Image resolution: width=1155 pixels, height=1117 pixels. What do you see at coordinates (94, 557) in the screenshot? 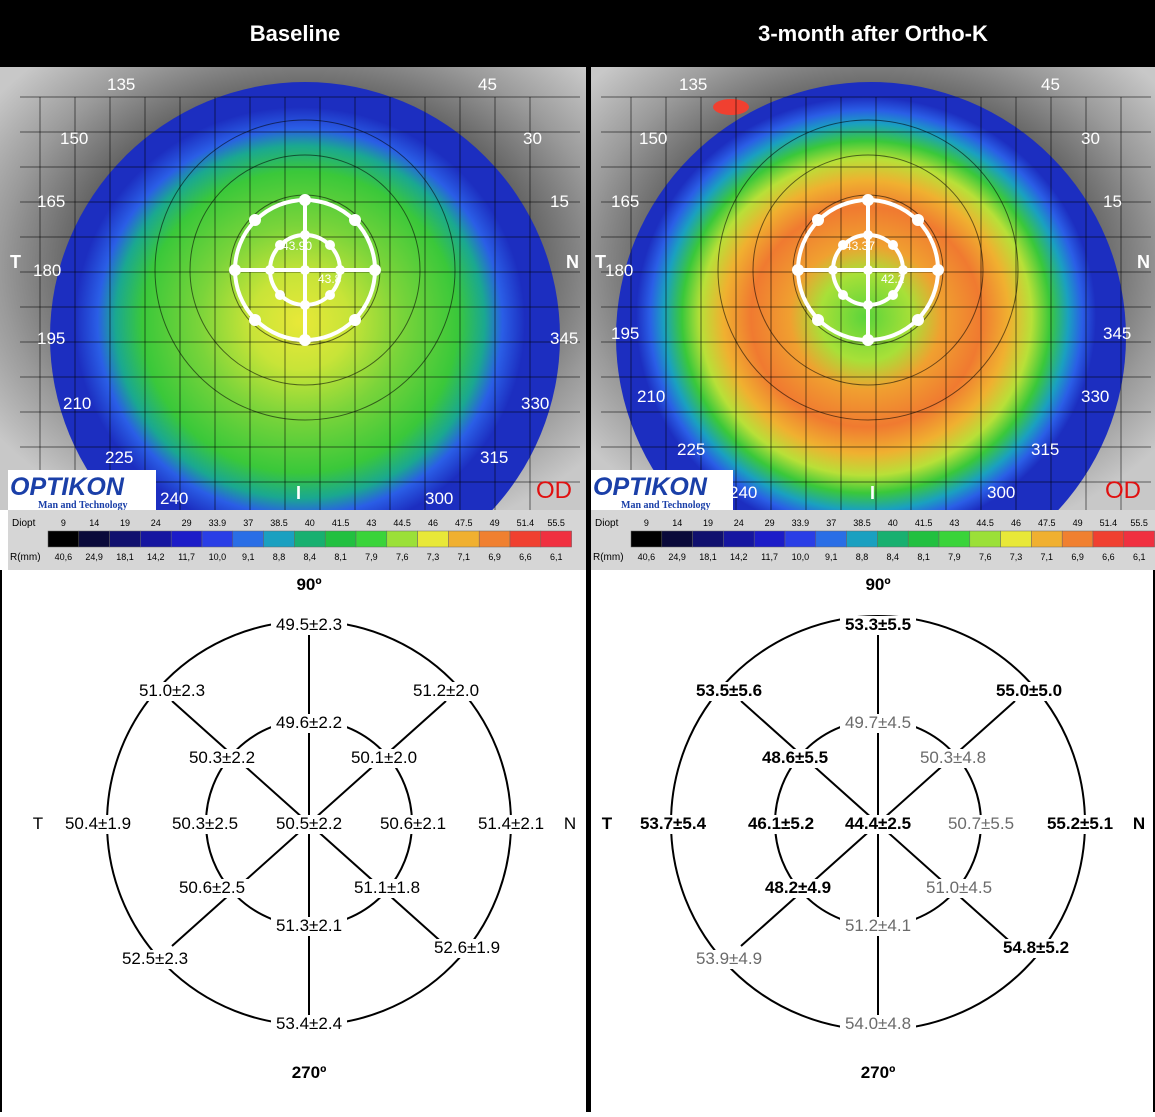
I see `scale-rmm-value: 24,9` at bounding box center [94, 557].